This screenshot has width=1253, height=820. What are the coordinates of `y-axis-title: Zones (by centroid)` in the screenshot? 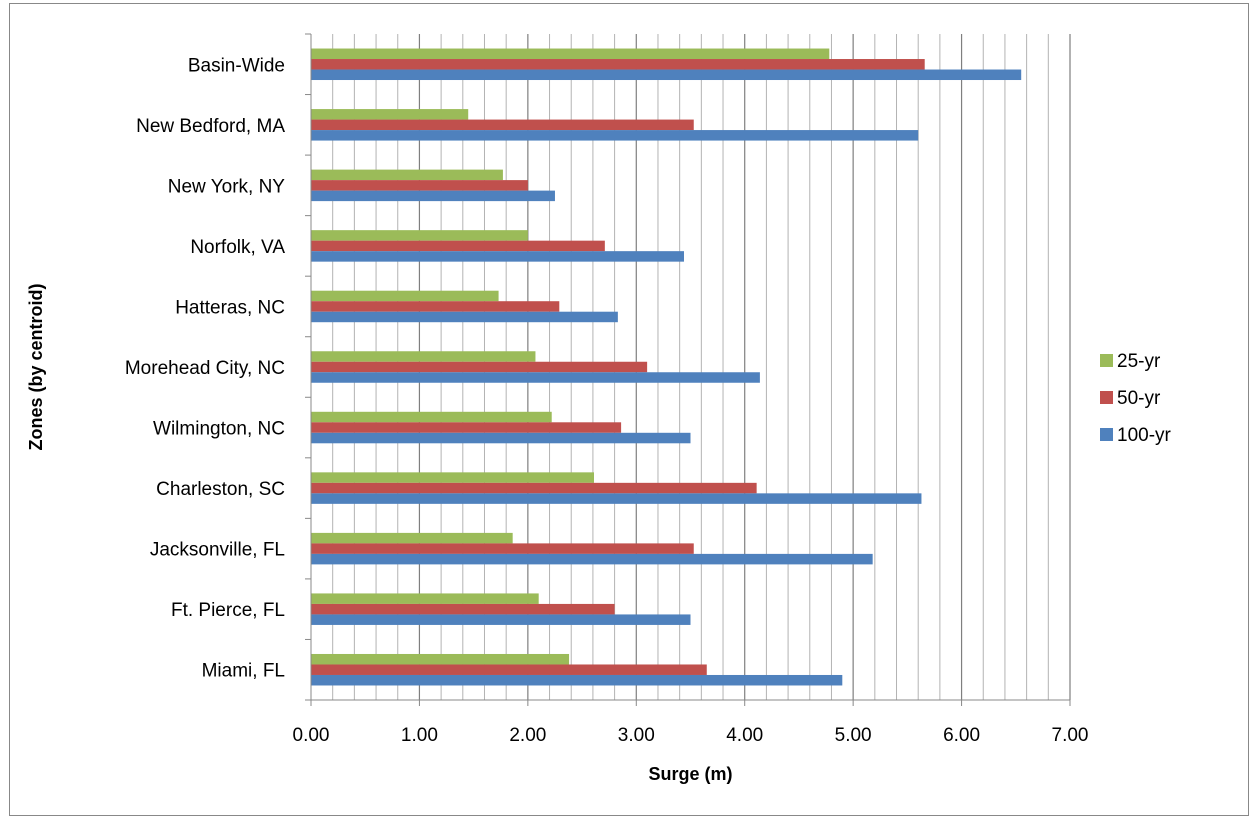 It's located at (36, 366).